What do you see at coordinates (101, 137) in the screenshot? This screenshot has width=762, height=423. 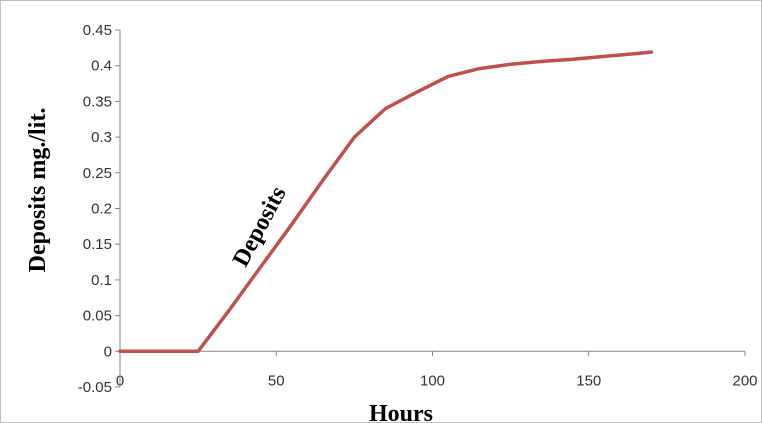 I see `y-tick-label: 0.3` at bounding box center [101, 137].